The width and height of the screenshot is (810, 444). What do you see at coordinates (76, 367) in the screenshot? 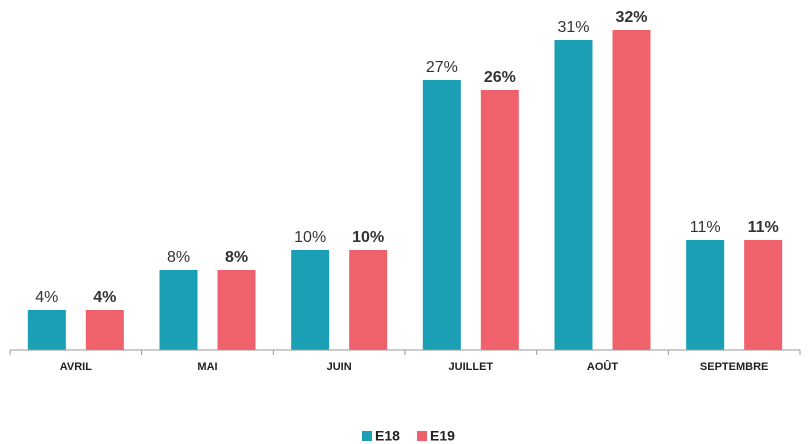
I see `x-tick-label: AVRIL` at bounding box center [76, 367].